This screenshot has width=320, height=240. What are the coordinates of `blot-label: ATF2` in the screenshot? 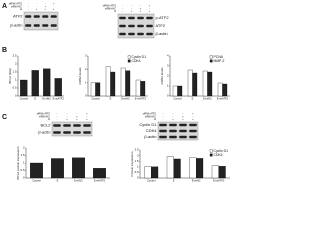 It's located at (161, 25).